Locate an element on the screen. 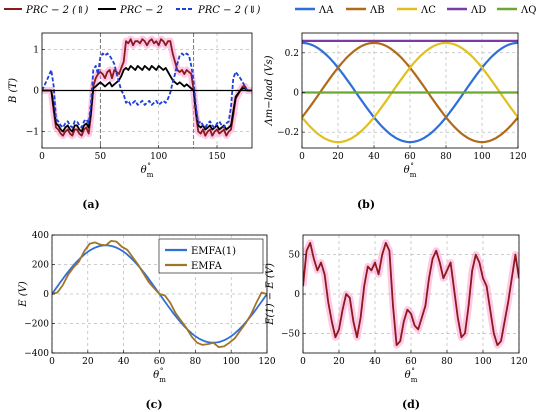 The width and height of the screenshot is (550, 412). y-tick-label: −50 is located at coordinates (290, 334).